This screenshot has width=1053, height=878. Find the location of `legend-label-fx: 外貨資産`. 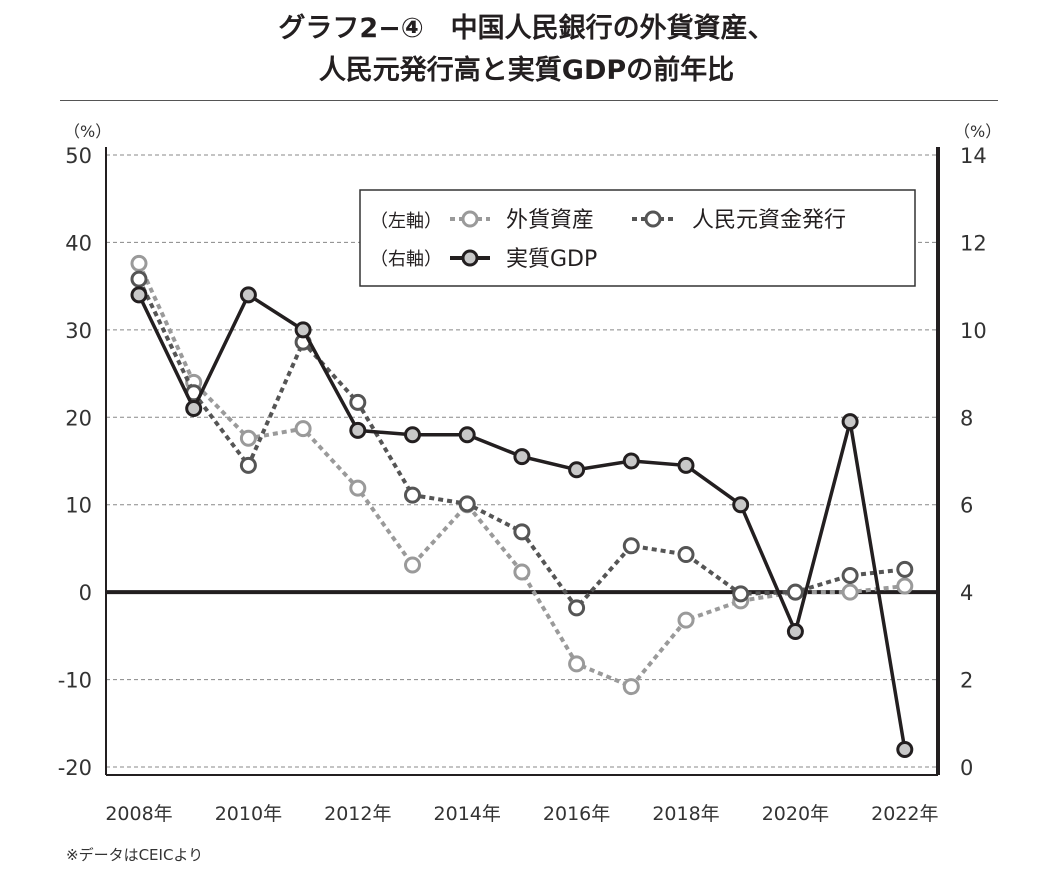

legend-label-fx: 外貨資産 is located at coordinates (550, 220).